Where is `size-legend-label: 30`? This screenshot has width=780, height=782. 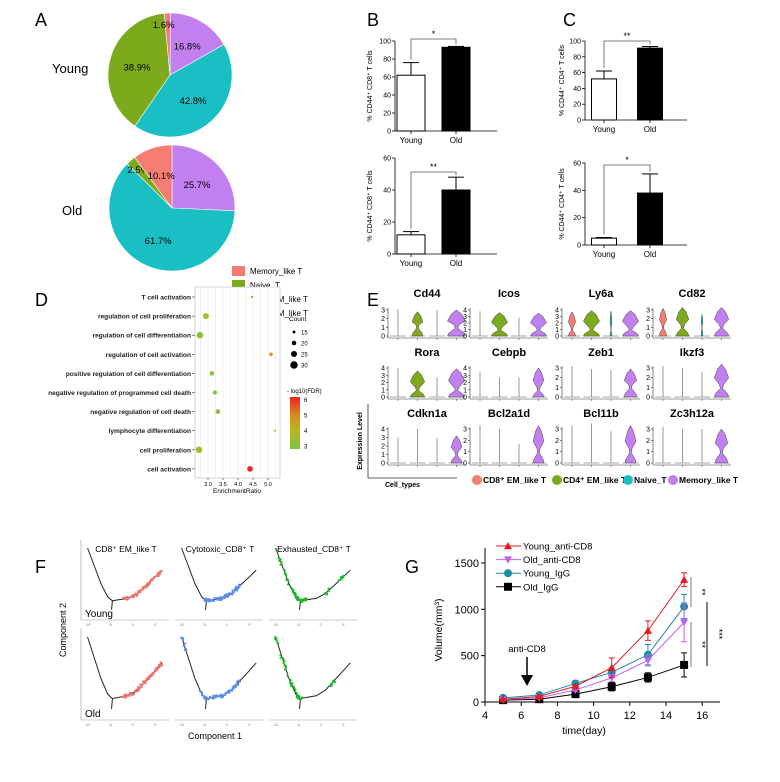
size-legend-label: 30 is located at coordinates (304, 367).